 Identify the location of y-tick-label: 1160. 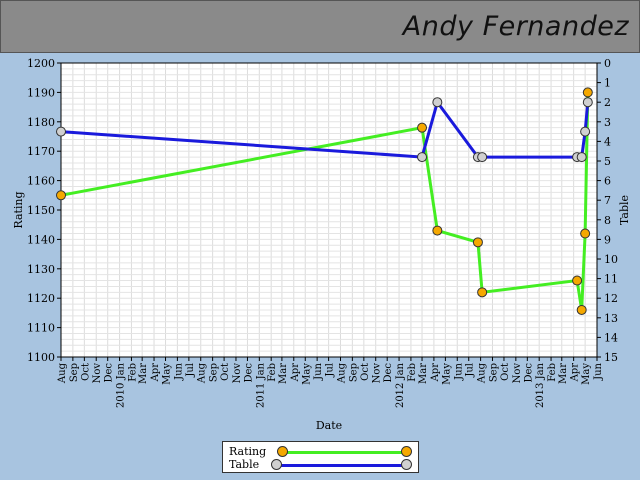
(41, 181).